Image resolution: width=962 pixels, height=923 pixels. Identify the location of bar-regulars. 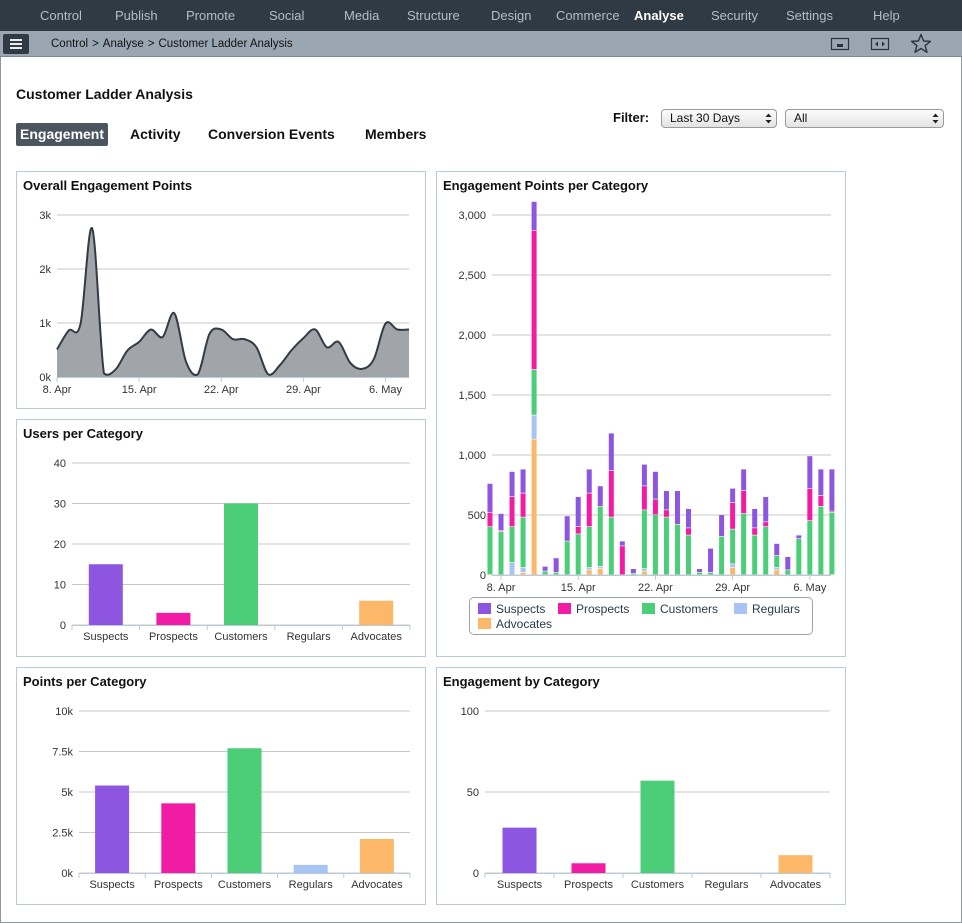
(310, 868).